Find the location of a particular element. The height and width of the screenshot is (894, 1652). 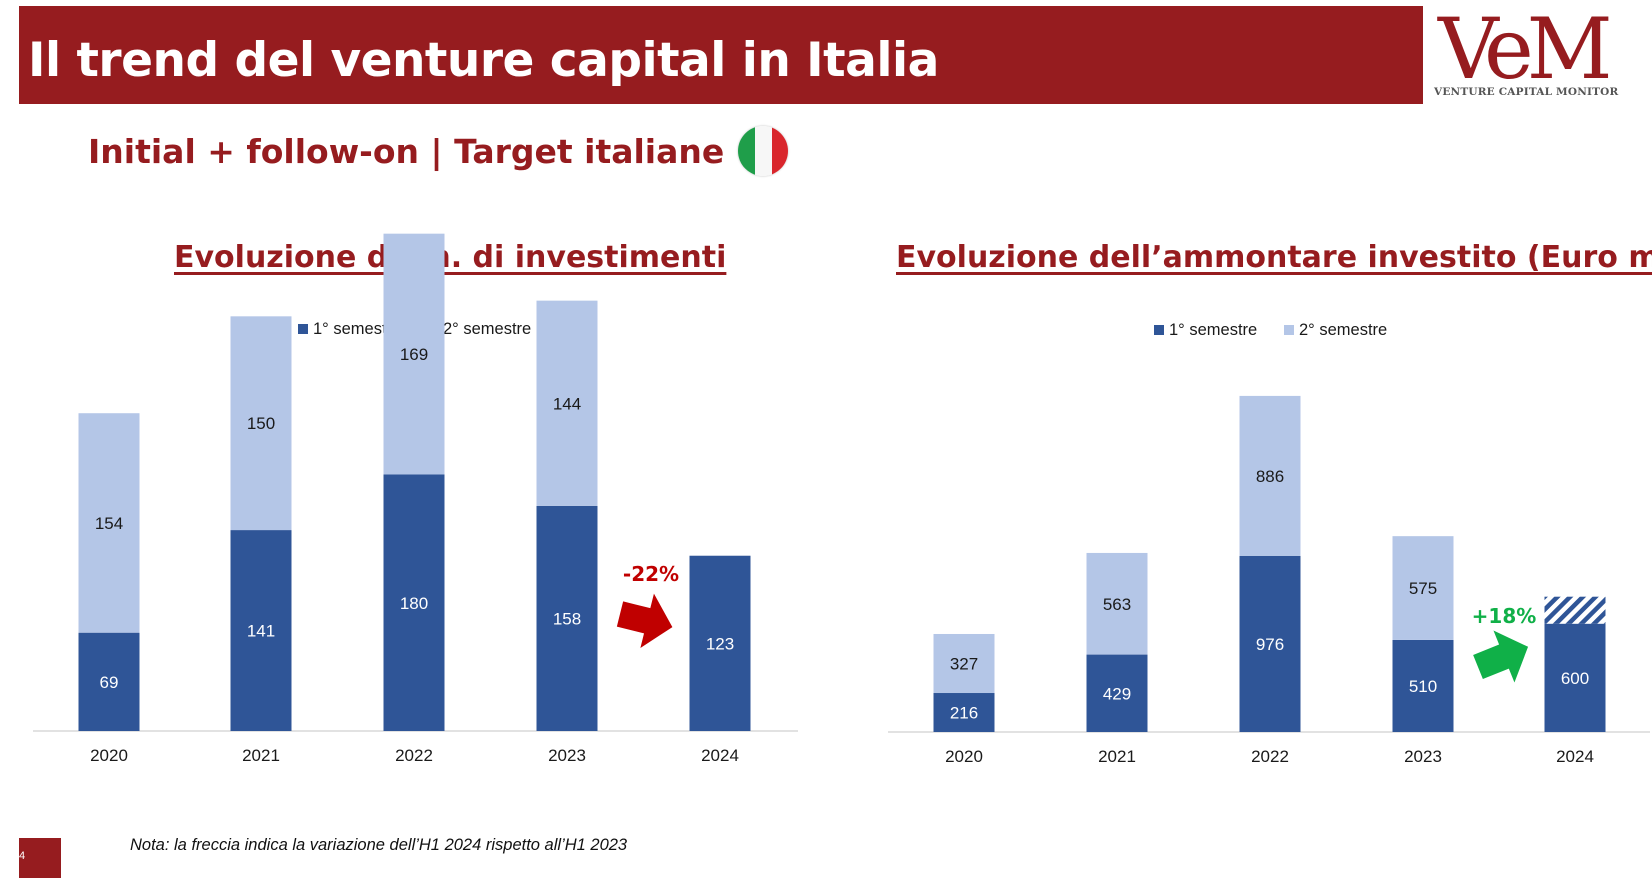

inv-legend-label-2: 2° semestre is located at coordinates (487, 329).